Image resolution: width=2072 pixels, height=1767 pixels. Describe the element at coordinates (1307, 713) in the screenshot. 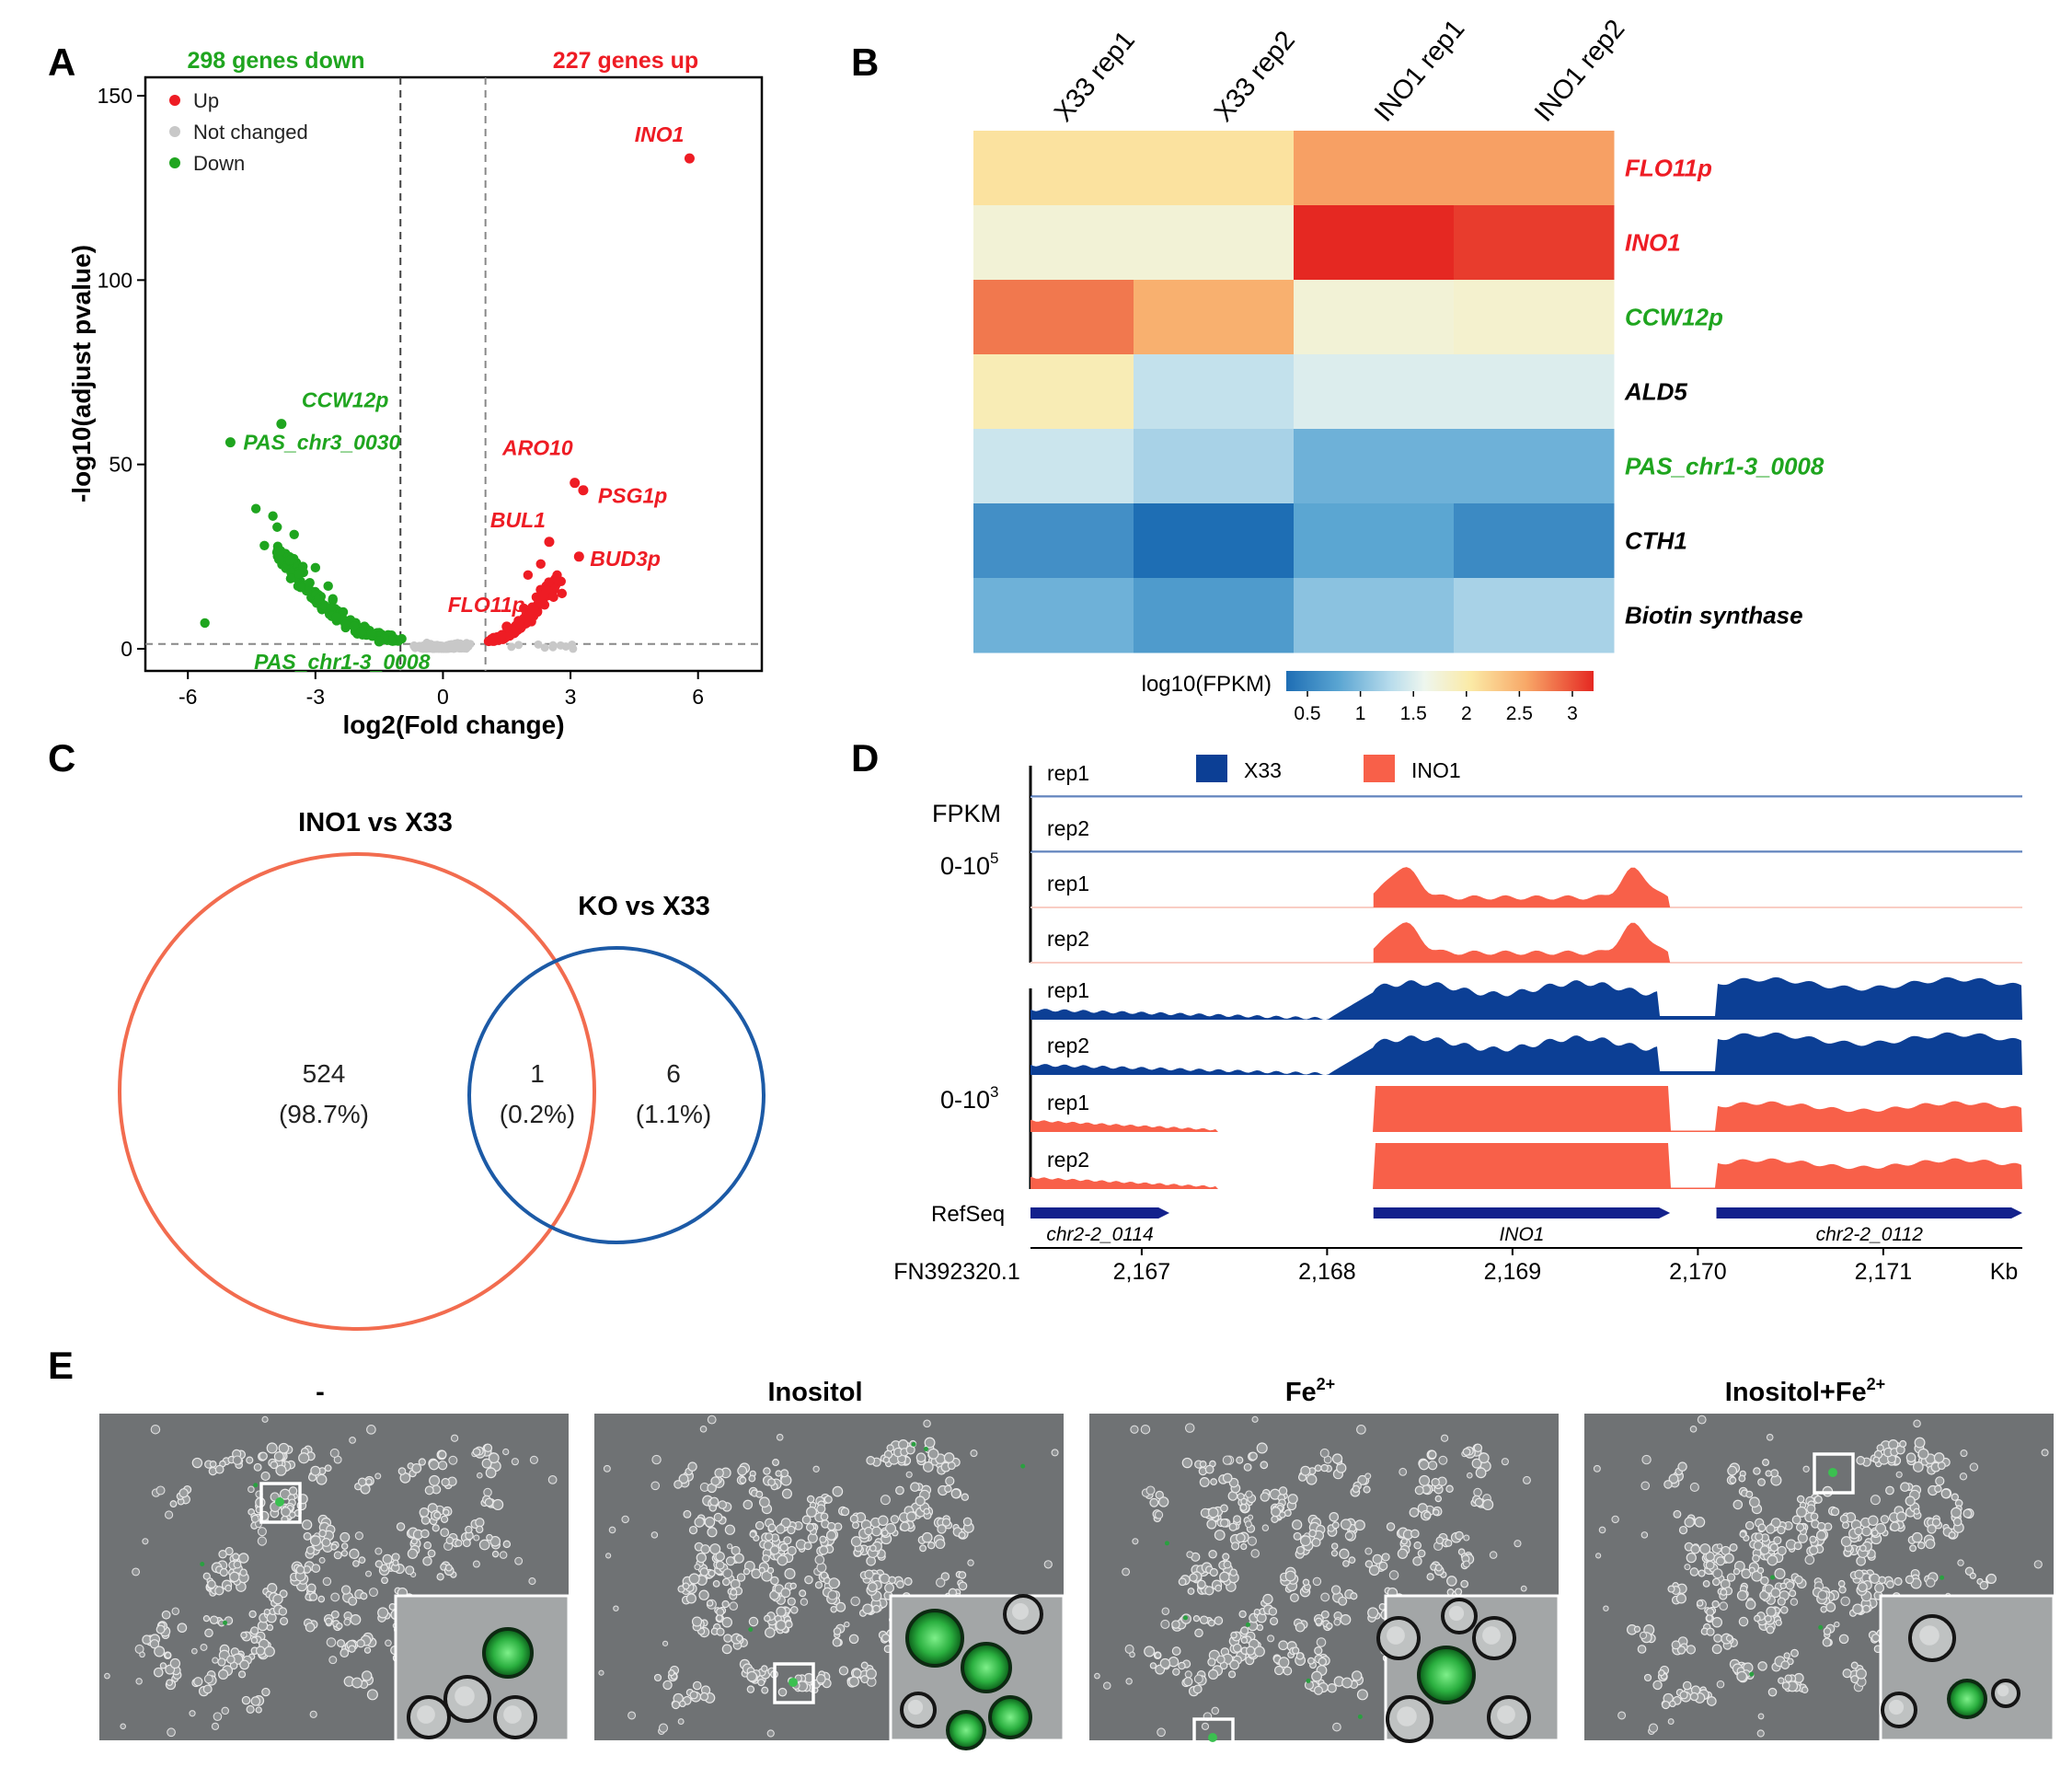

I see `colorbar-tick-label: 0.5` at that location.